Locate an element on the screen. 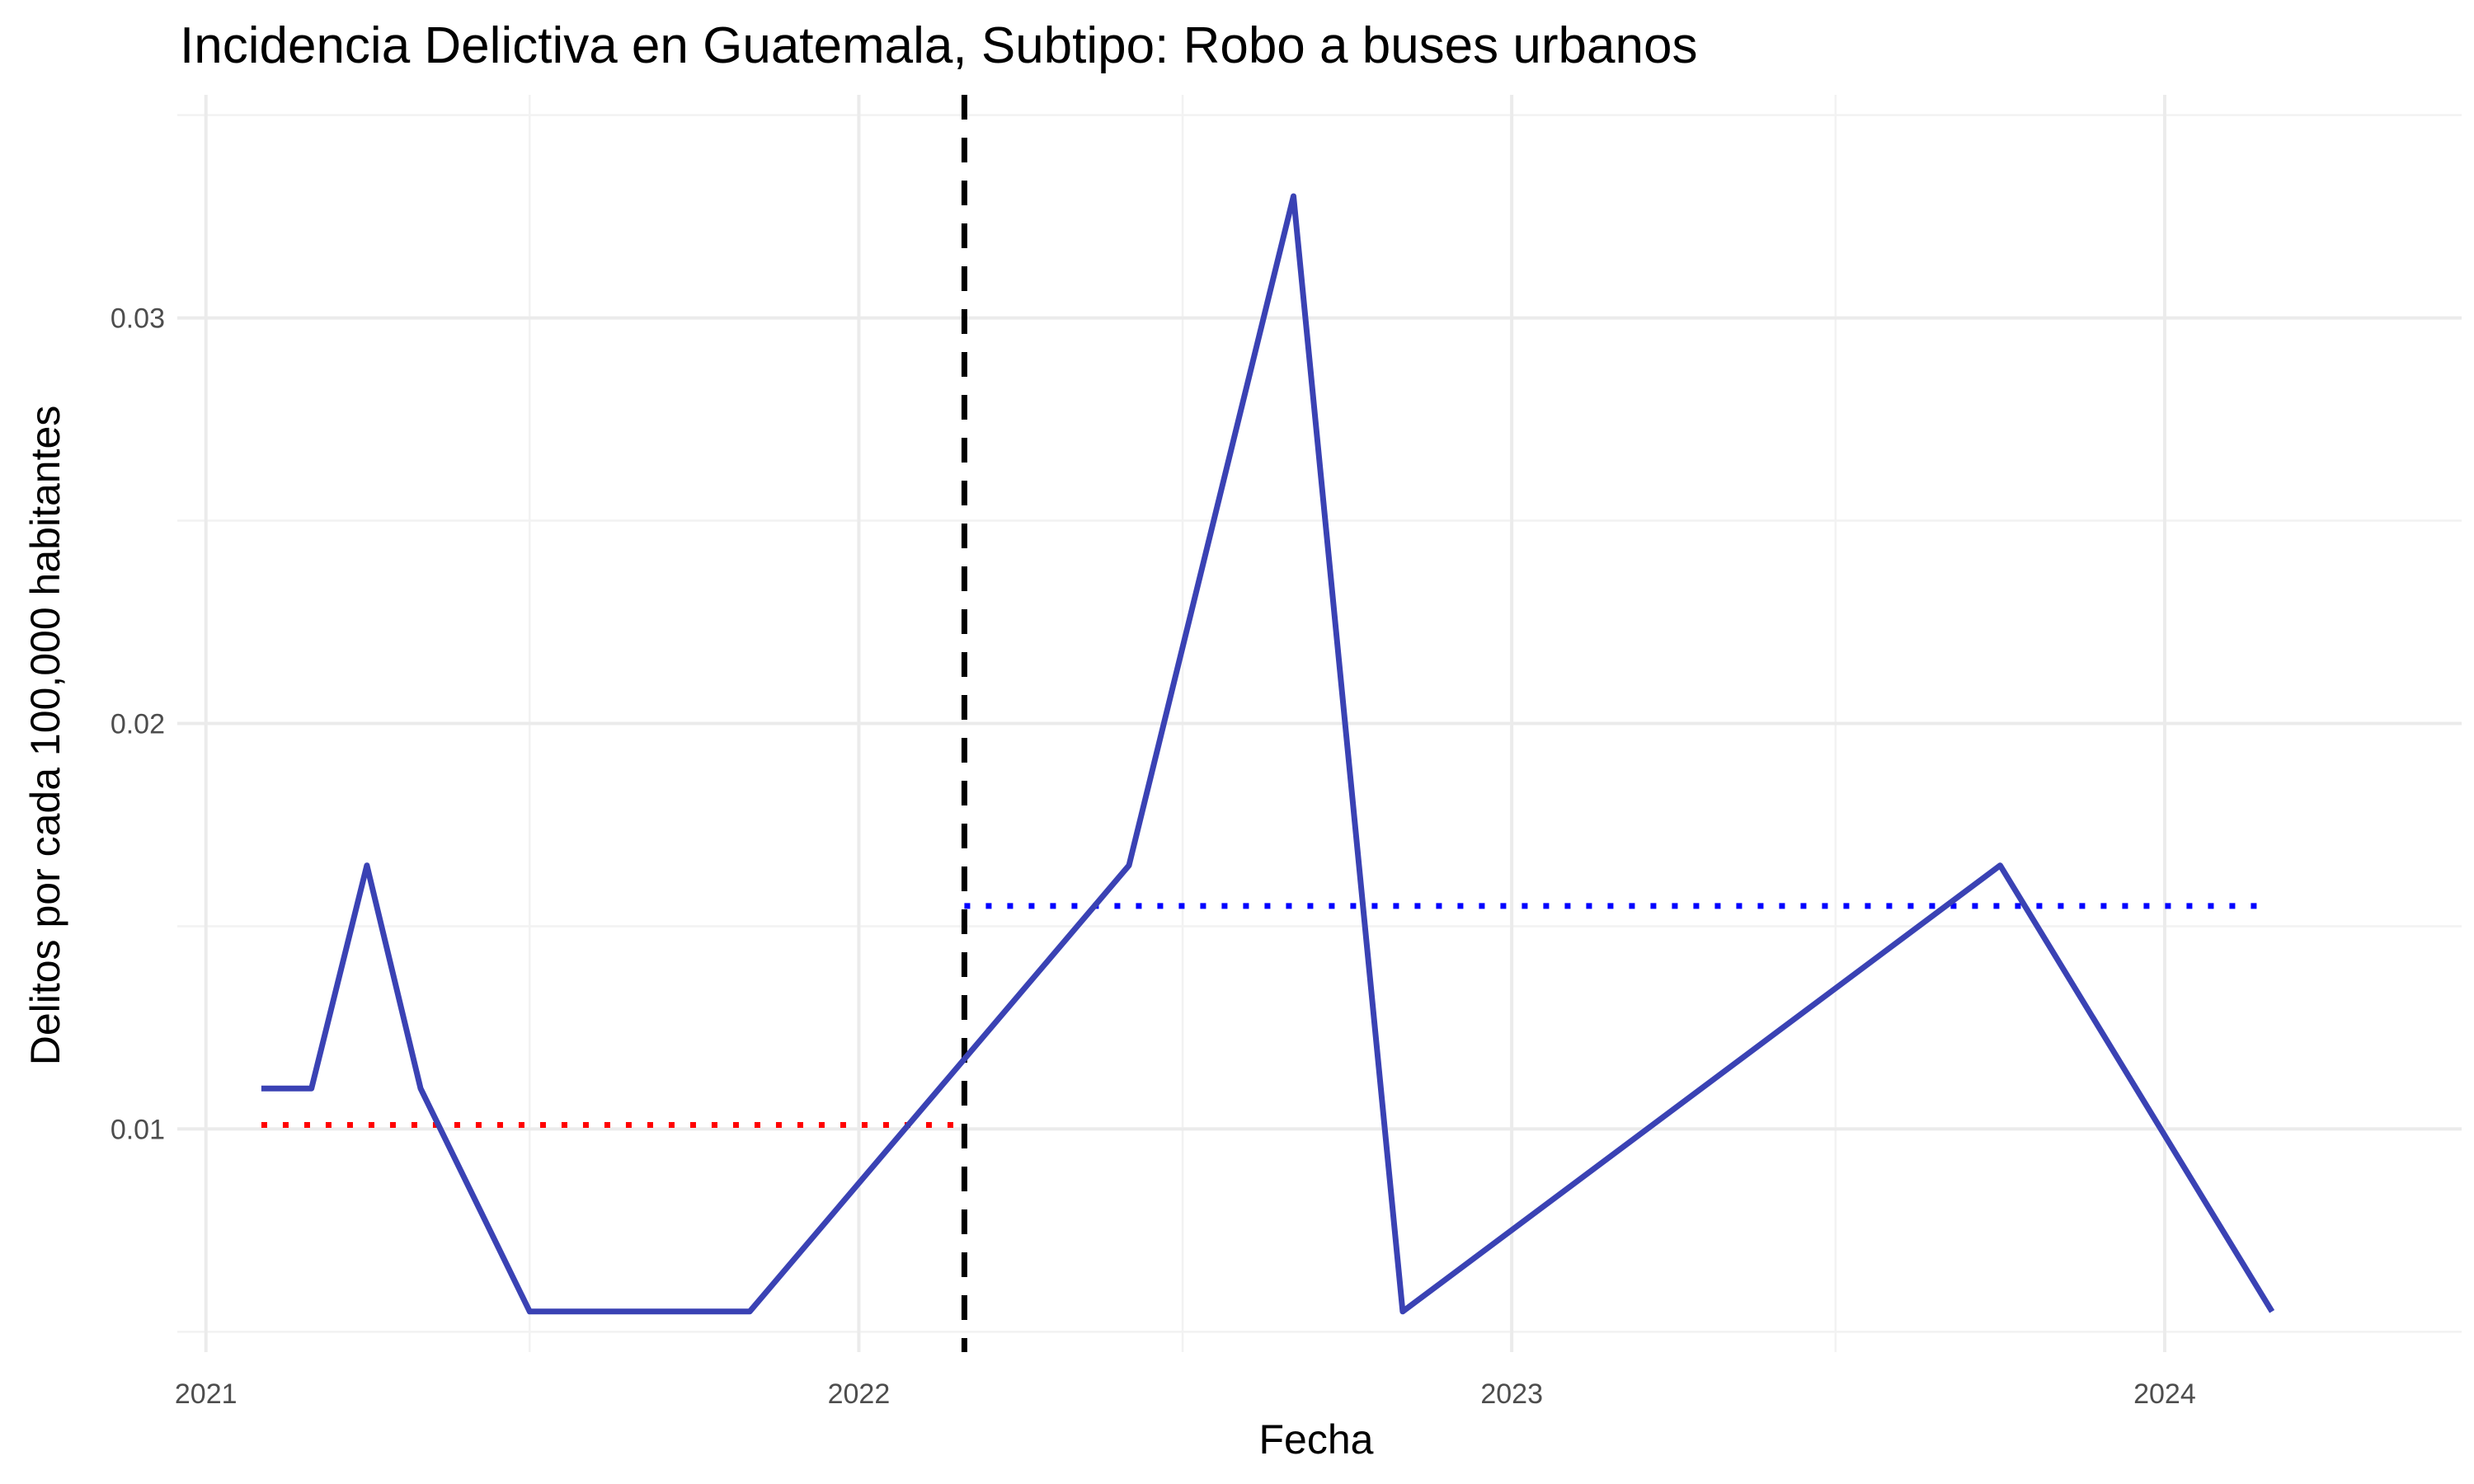  x-tick-label: 2024 is located at coordinates (2164, 1394).